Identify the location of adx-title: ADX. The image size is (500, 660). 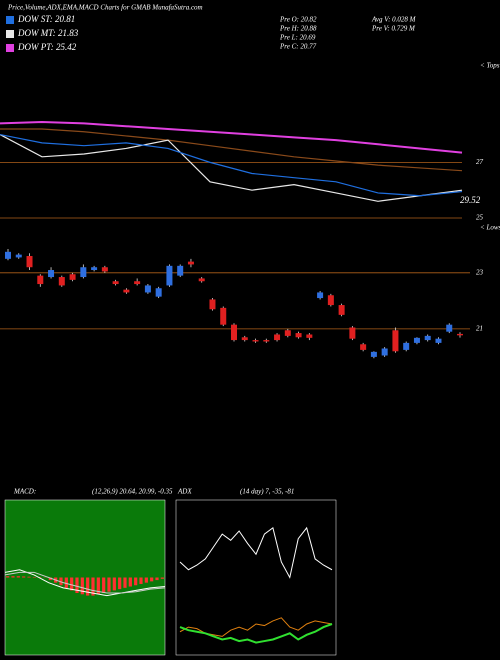
(184, 492).